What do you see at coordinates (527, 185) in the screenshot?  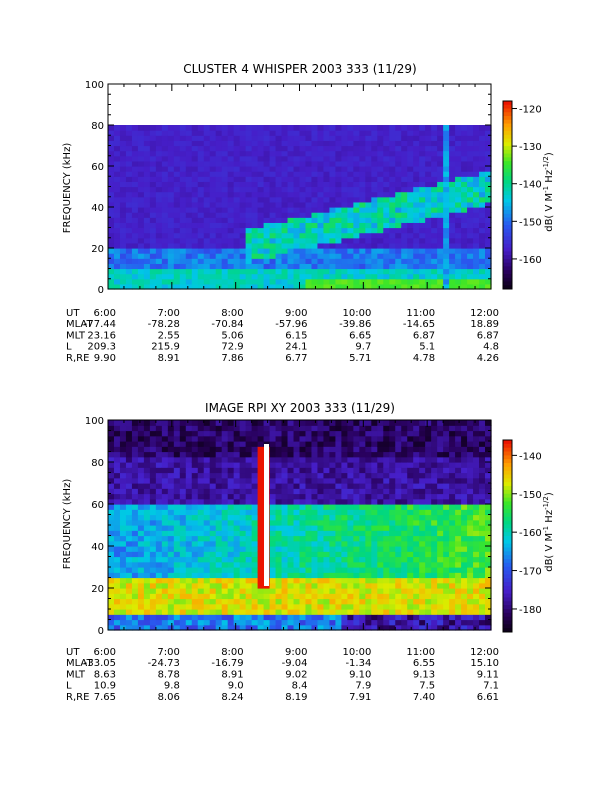 I see `colorbar-ticks: -120-130-140-150-160` at bounding box center [527, 185].